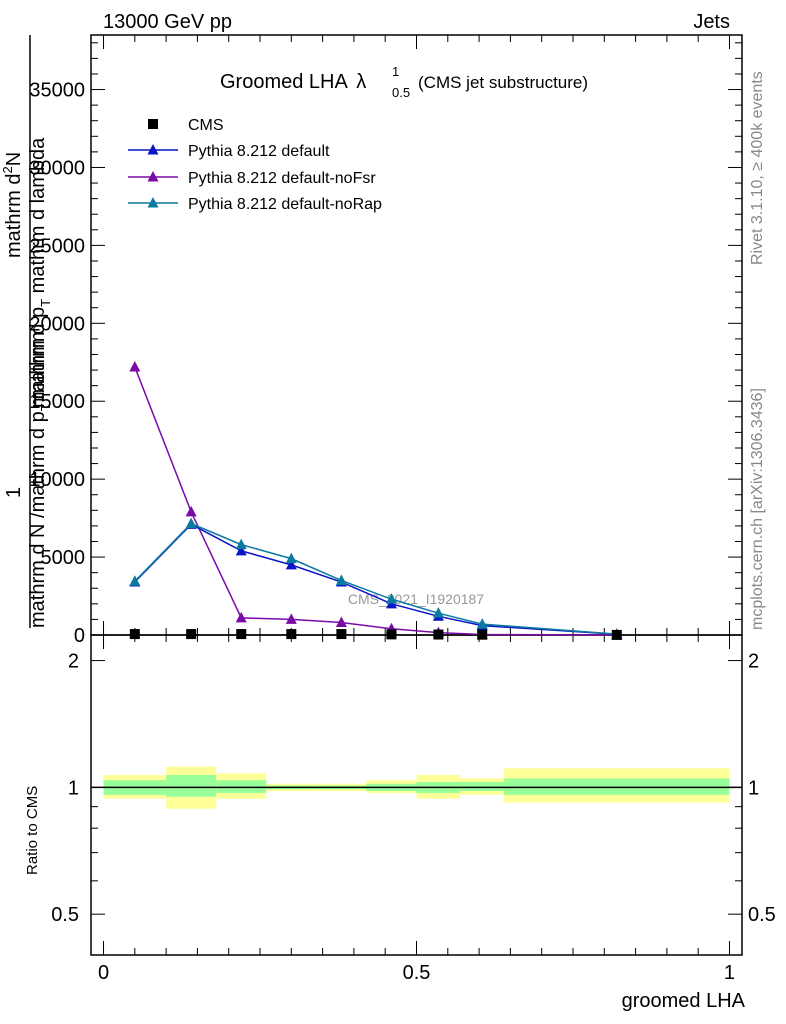 Image resolution: width=786 pixels, height=1024 pixels. What do you see at coordinates (57, 168) in the screenshot?
I see `main-ytick-label: 30000` at bounding box center [57, 168].